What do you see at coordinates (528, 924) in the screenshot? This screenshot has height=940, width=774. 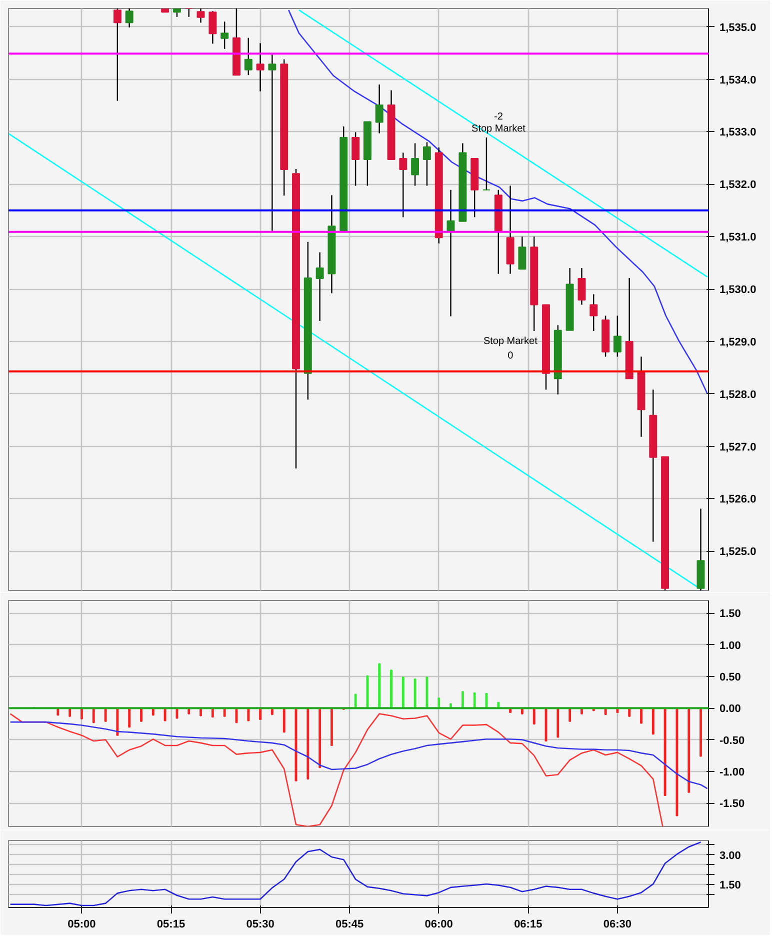 I see `x-tick-label: 06:15` at bounding box center [528, 924].